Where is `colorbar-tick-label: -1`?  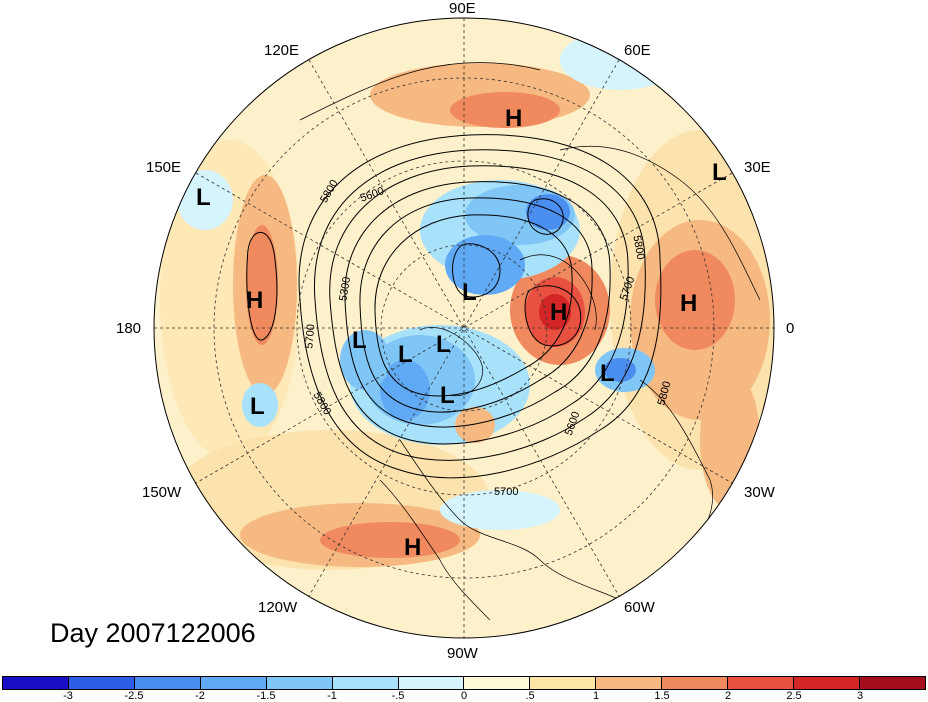 colorbar-tick-label: -1 is located at coordinates (332, 696).